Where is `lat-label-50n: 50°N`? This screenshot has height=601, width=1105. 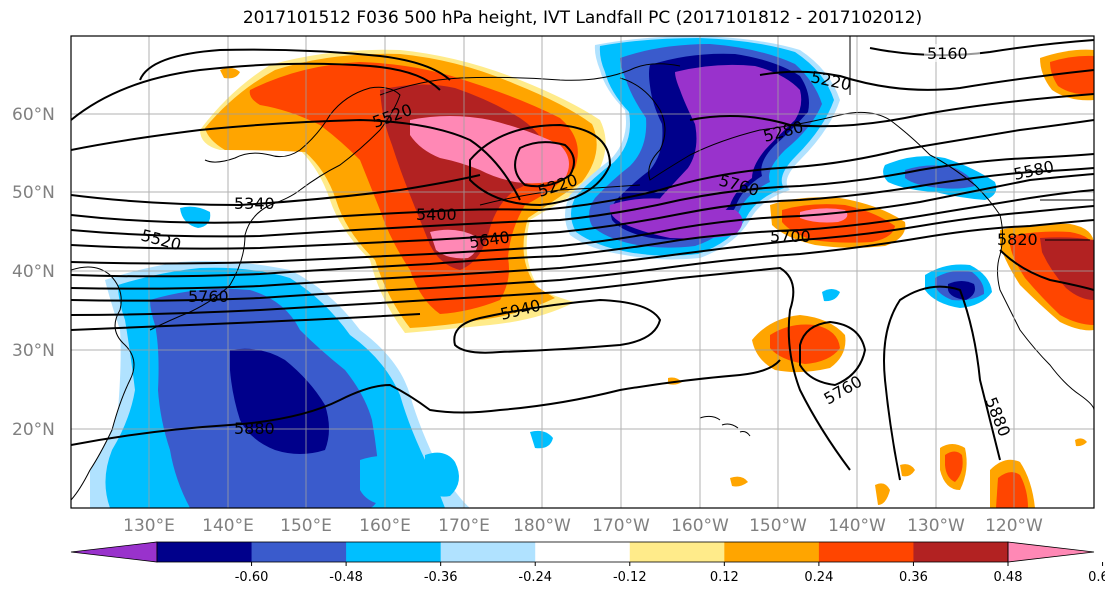 lat-label-50n: 50°N is located at coordinates (33, 193).